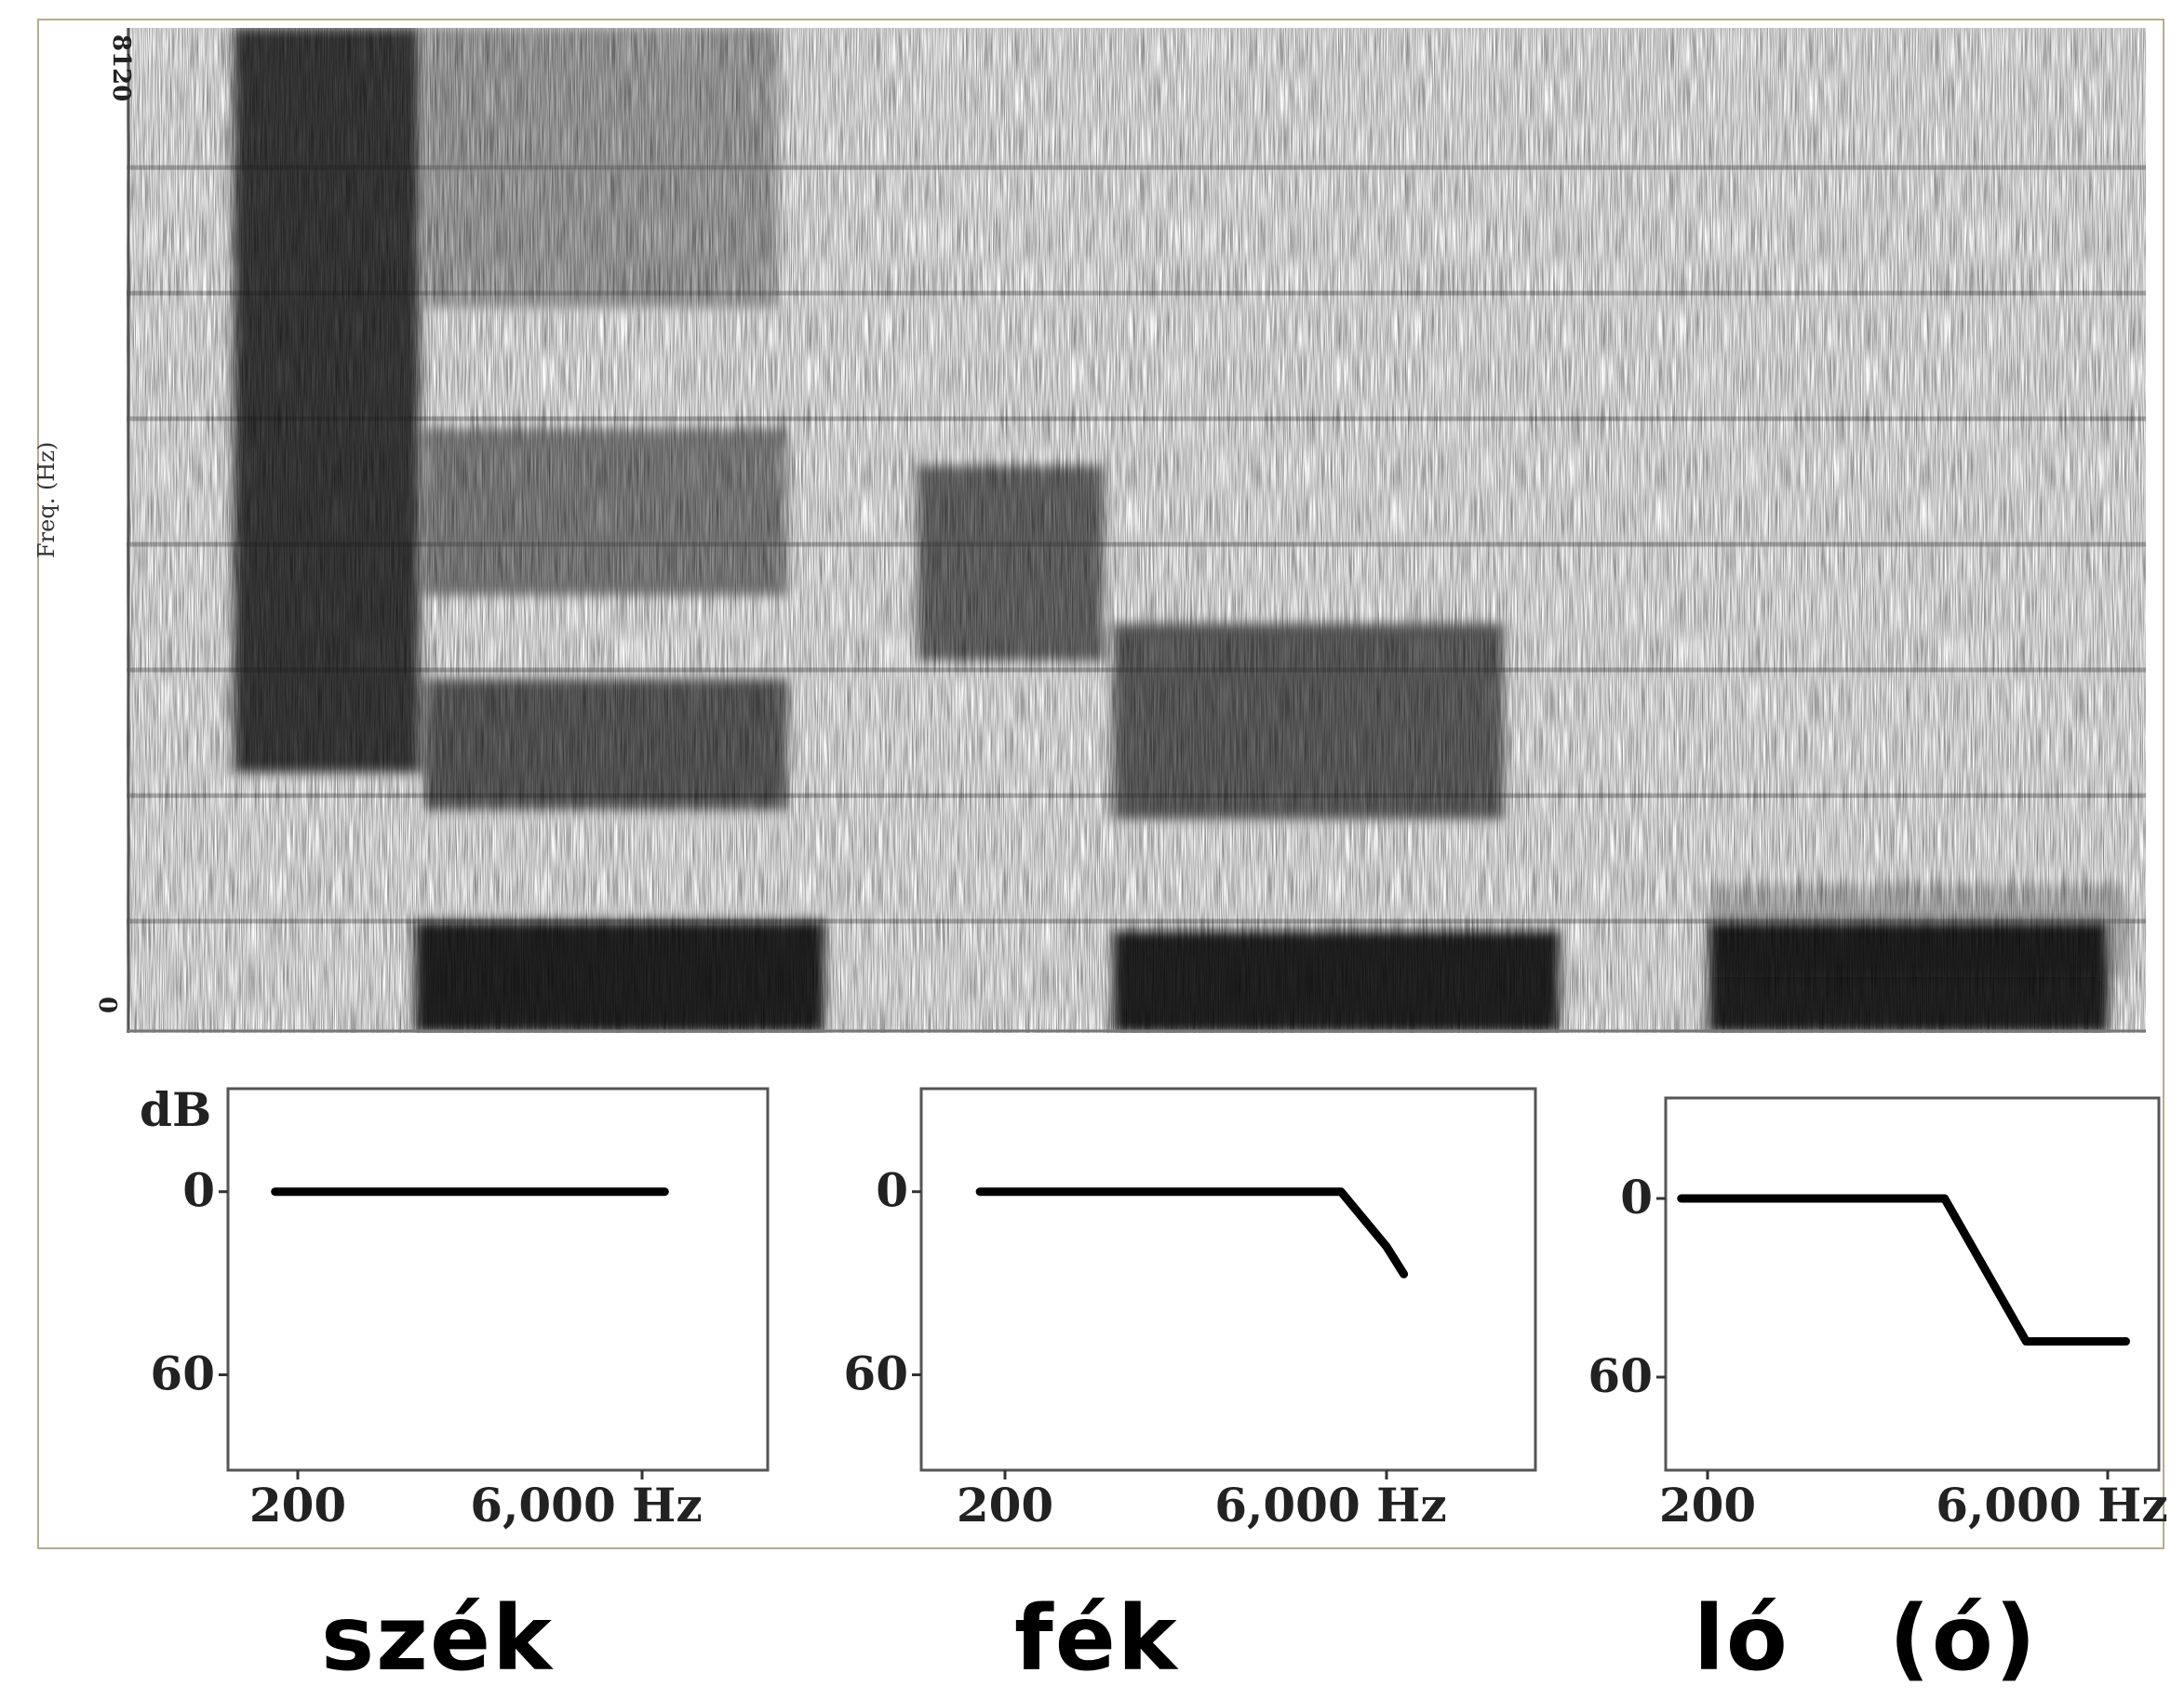  What do you see at coordinates (1741, 1638) in the screenshot?
I see `caption-lo: ló` at bounding box center [1741, 1638].